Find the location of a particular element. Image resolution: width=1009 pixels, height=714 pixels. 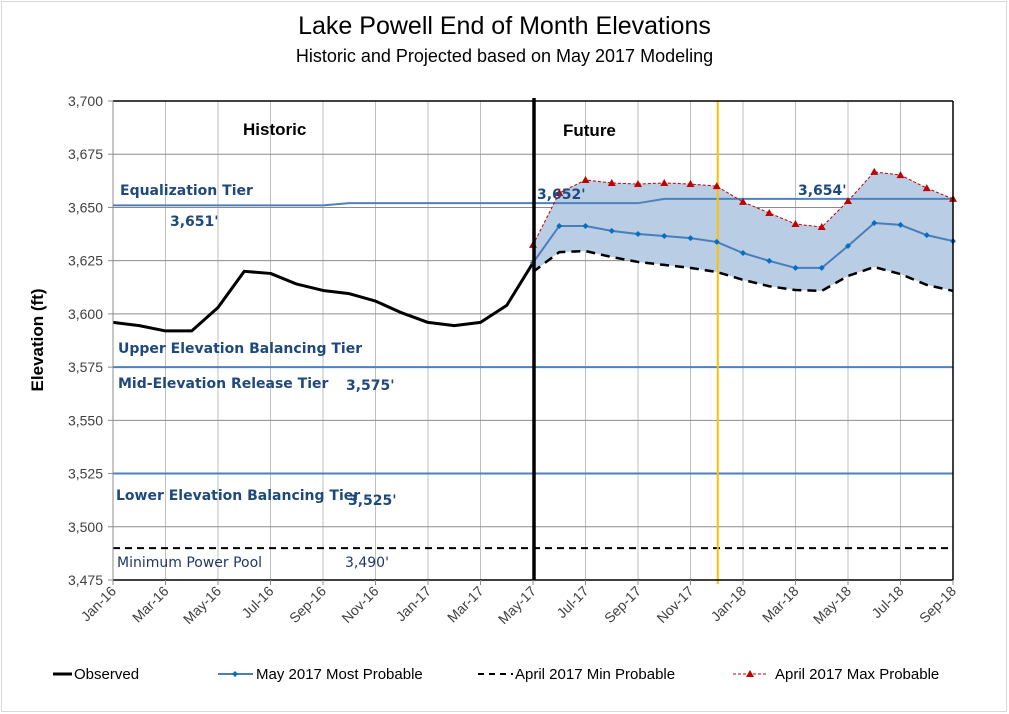

y-tick-label: 3,700 is located at coordinates (85, 101).